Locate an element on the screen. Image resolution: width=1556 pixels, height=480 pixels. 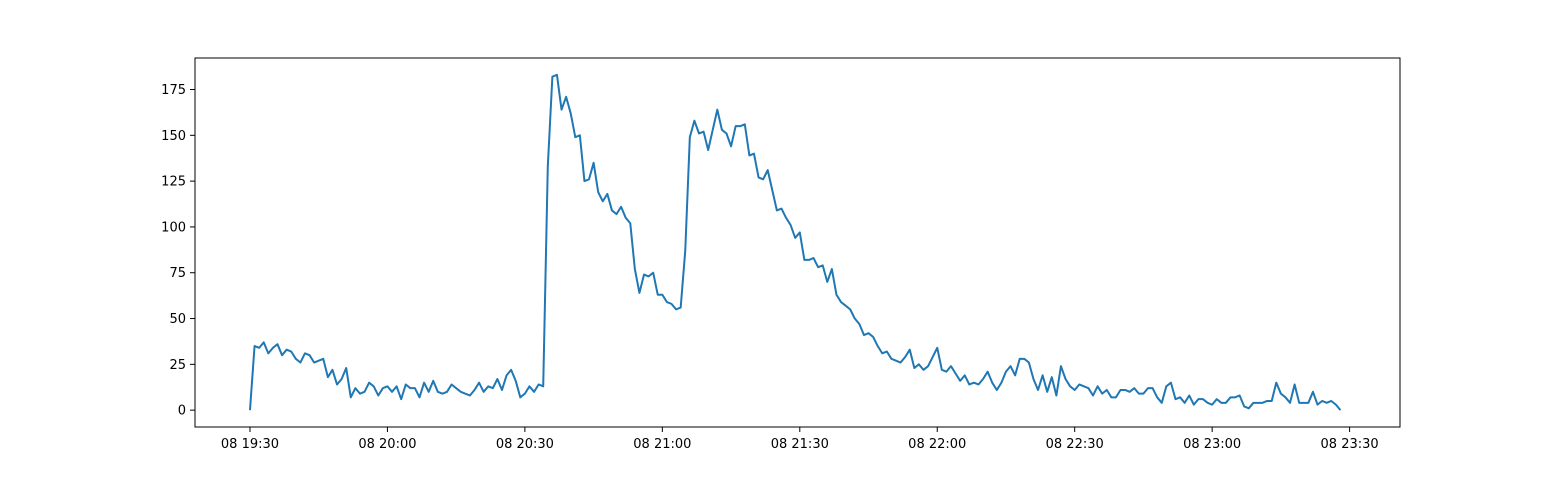
y-tick-label: 125 is located at coordinates (173, 182).